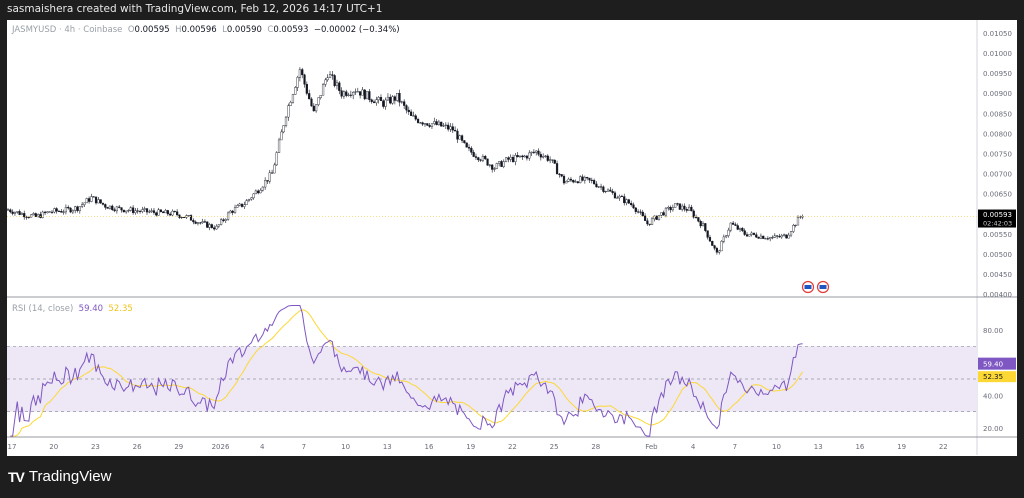  I want to click on time-tick: 23, so click(95, 447).